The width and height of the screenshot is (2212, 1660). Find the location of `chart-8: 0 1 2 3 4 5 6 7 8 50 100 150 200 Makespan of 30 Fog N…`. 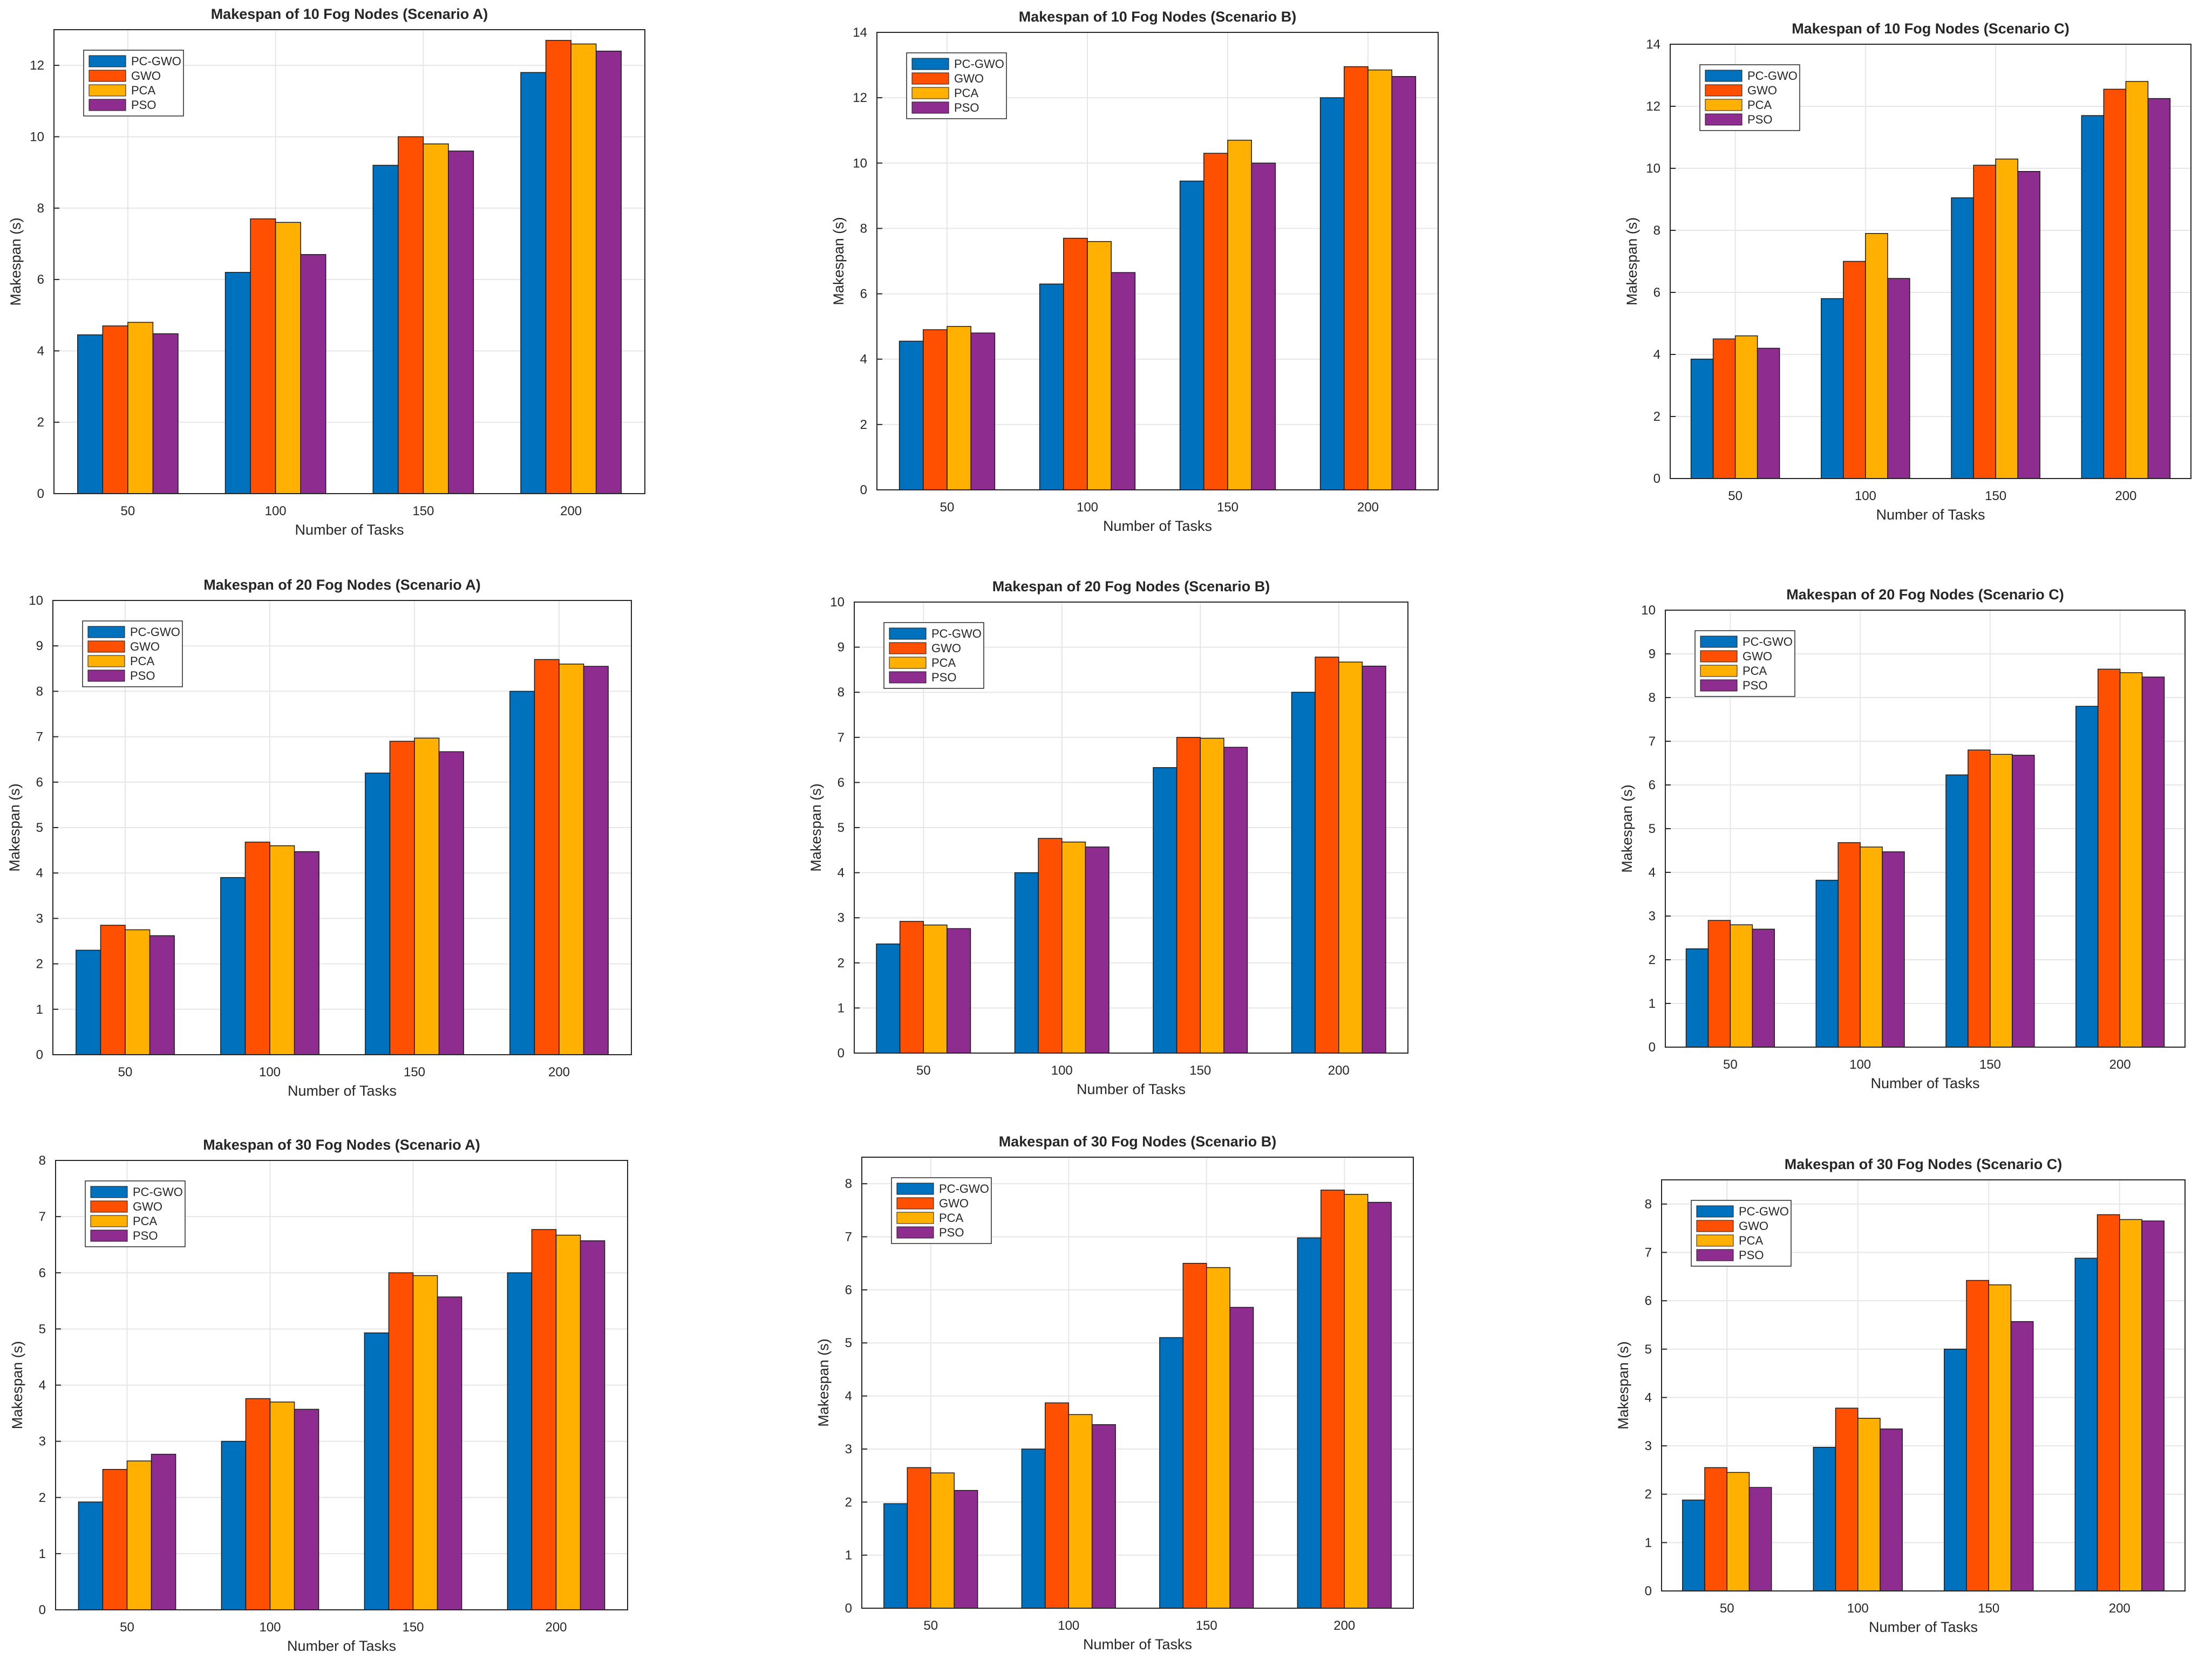

chart-8: 0 1 2 3 4 5 6 7 8 50 100 150 200 Makespan of 30 Fog N… is located at coordinates (1114, 1392).